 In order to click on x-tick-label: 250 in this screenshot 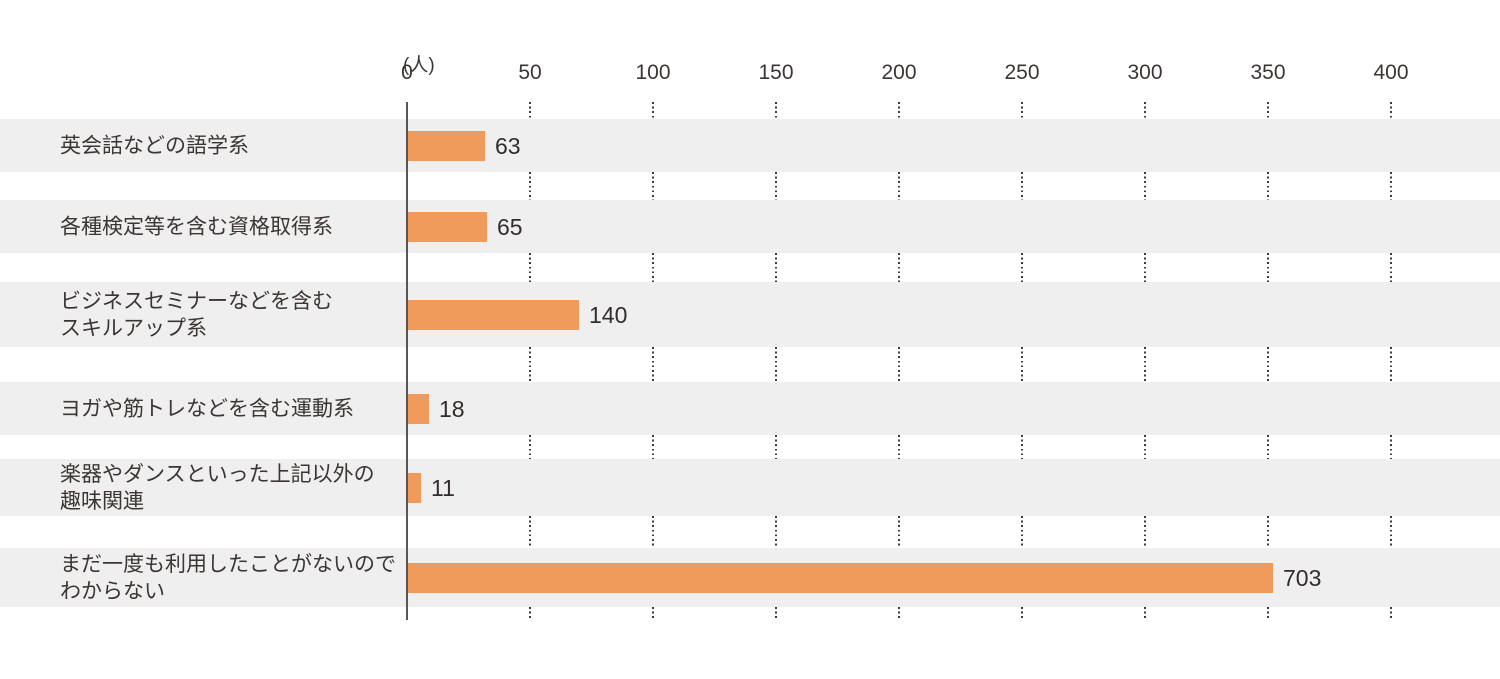, I will do `click(1022, 72)`.